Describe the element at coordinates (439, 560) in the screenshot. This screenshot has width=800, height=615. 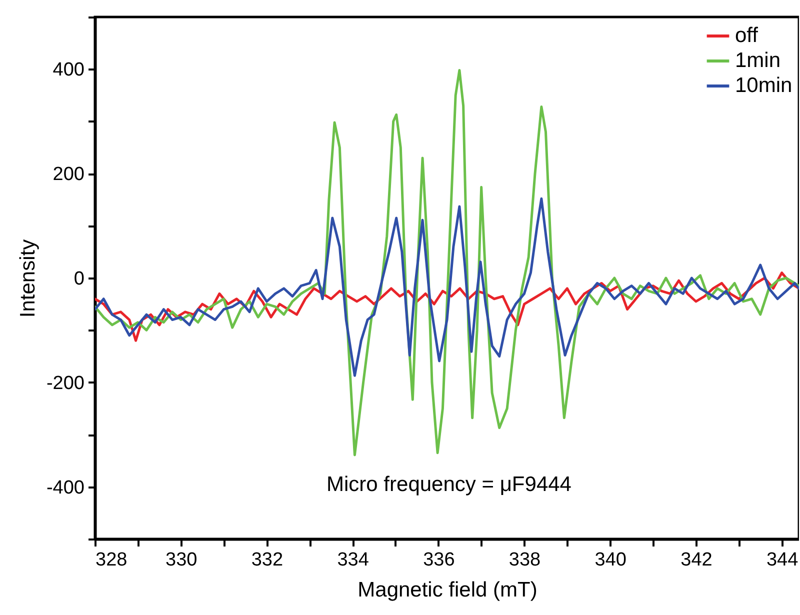
I see `x-tick-label: 336` at that location.